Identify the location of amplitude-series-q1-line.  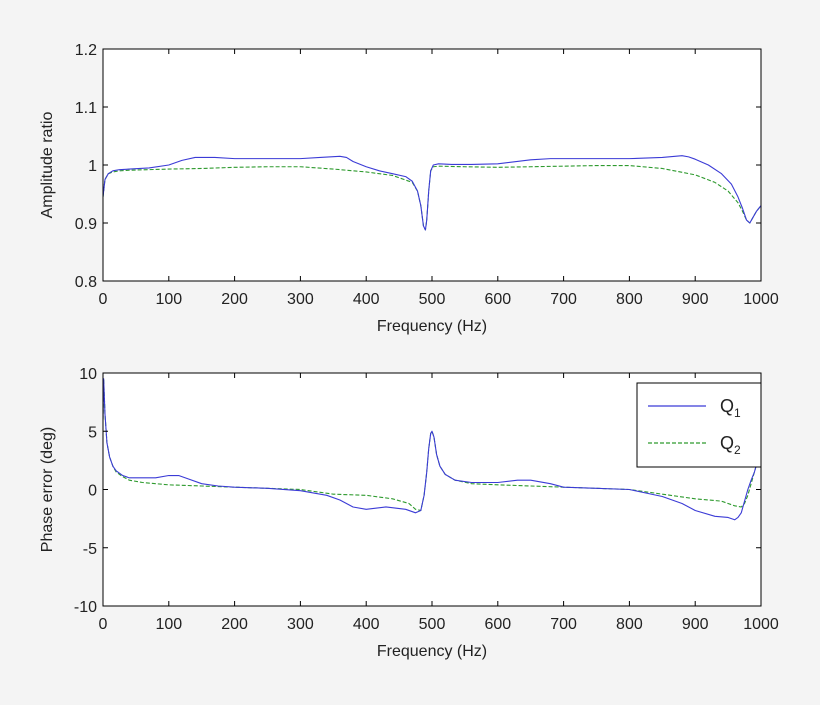
(432, 193).